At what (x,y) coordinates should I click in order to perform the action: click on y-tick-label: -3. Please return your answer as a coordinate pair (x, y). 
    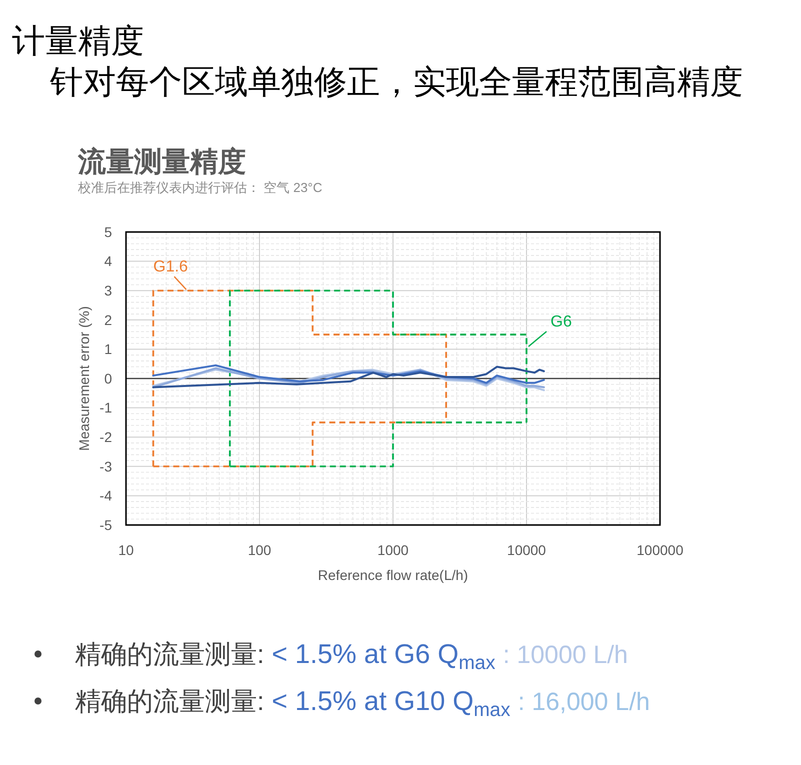
    Looking at the image, I should click on (106, 466).